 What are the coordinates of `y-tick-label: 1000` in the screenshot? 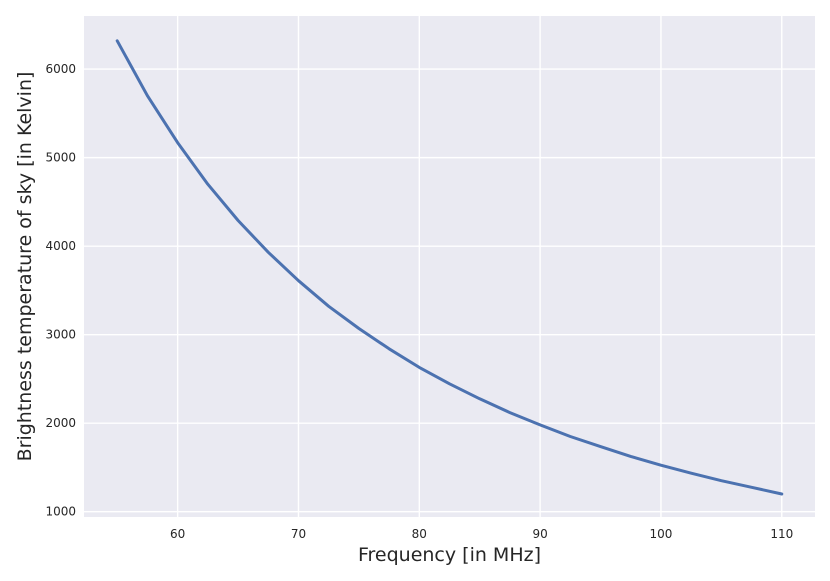 It's located at (60, 512).